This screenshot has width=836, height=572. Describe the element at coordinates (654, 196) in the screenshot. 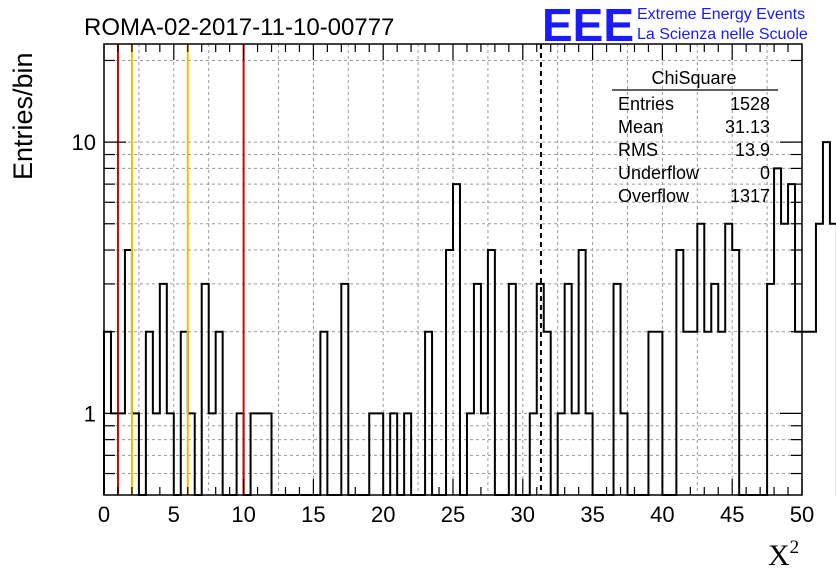

I see `stats-row-label: Overflow` at that location.